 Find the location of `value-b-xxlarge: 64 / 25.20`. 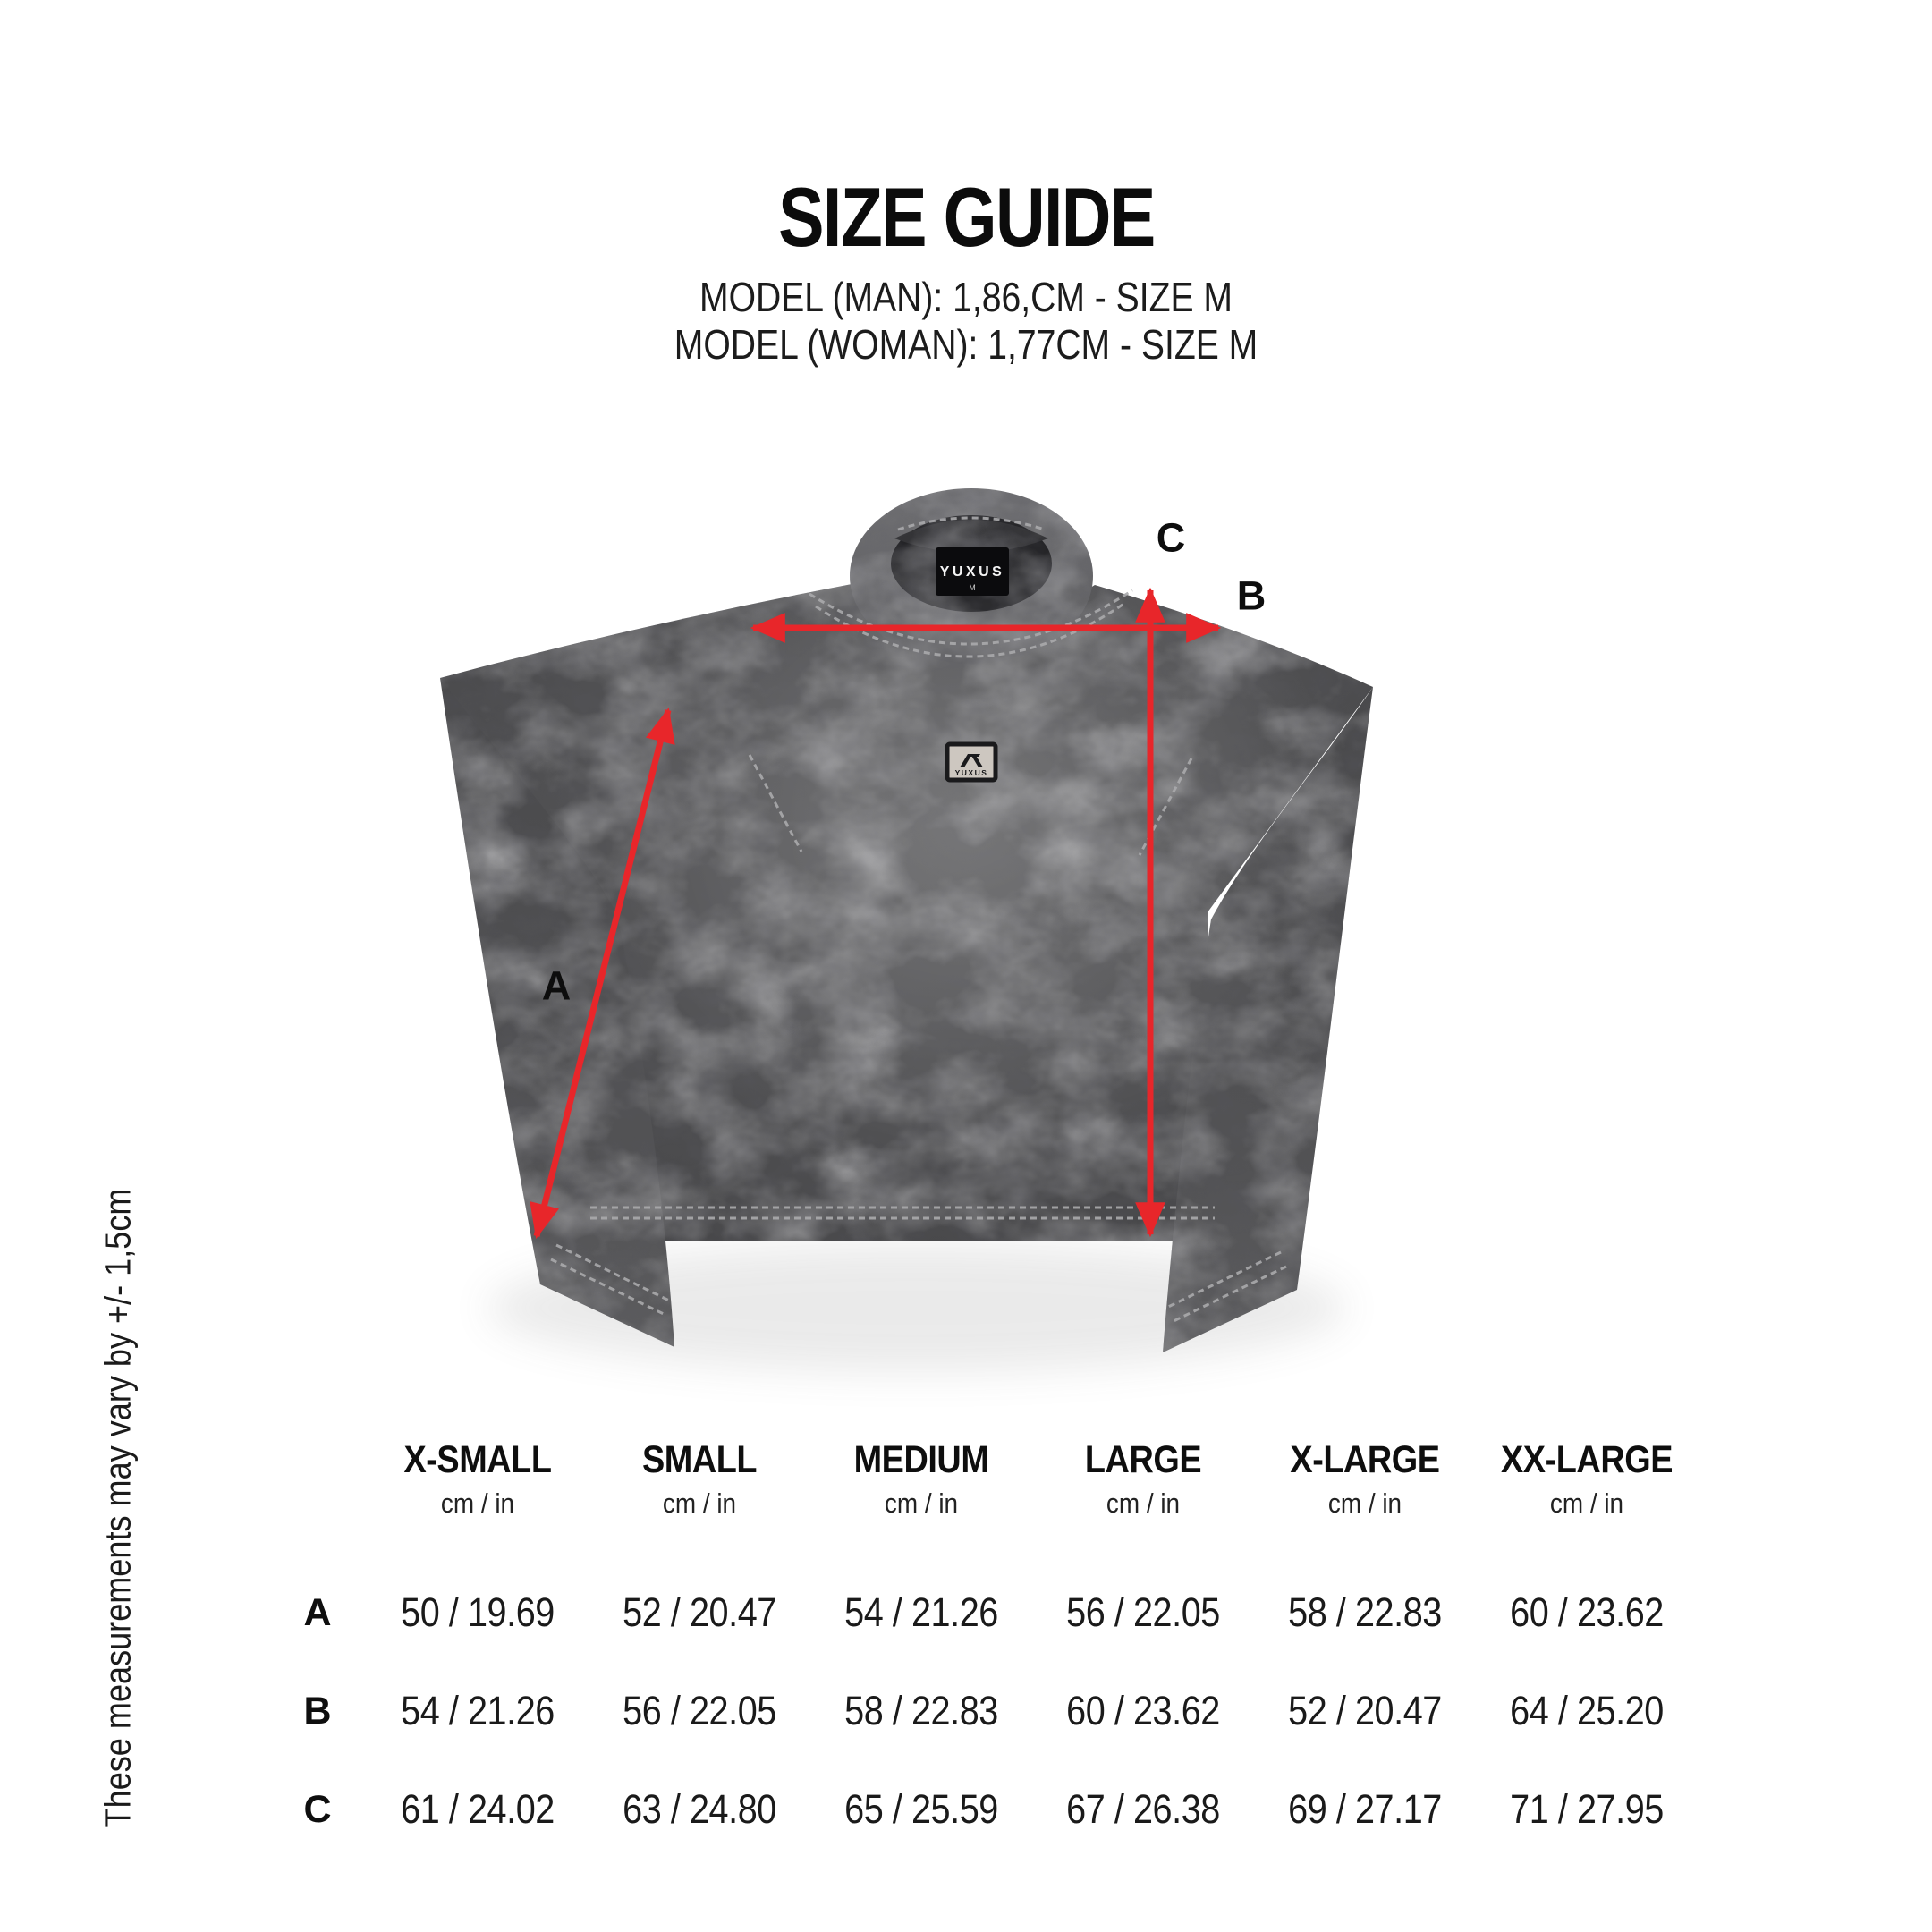

value-b-xxlarge: 64 / 25.20 is located at coordinates (1587, 1710).